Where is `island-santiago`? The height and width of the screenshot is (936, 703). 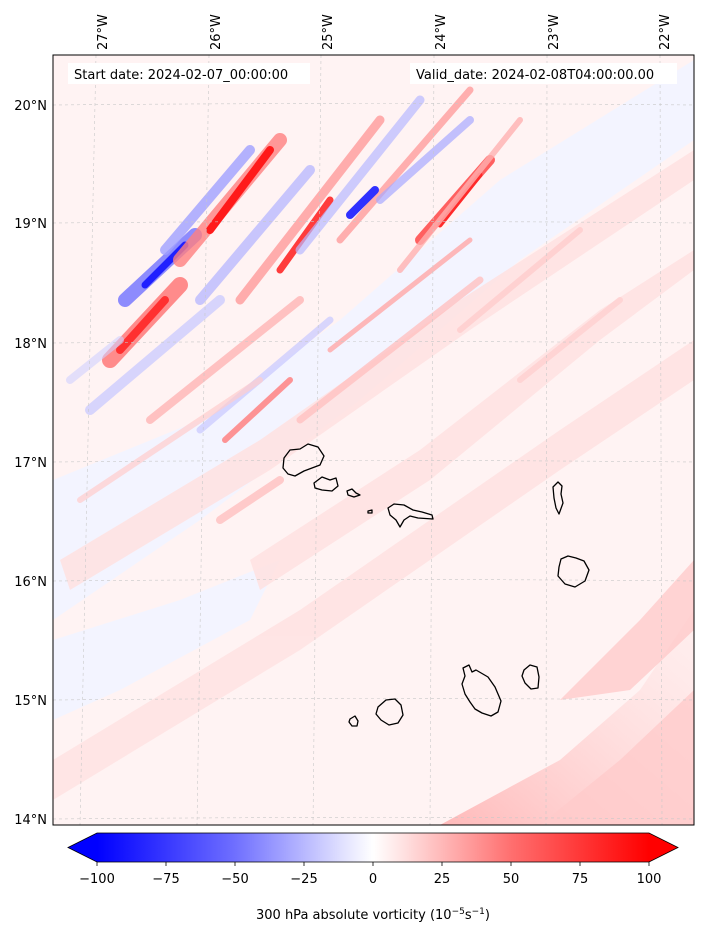 island-santiago is located at coordinates (481, 690).